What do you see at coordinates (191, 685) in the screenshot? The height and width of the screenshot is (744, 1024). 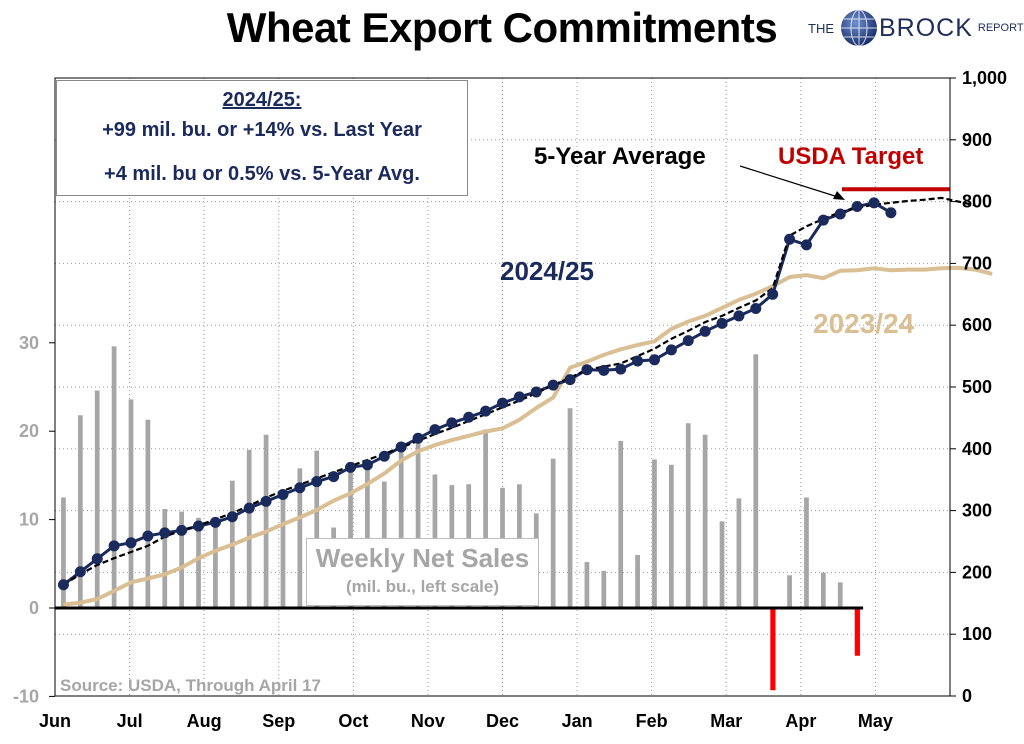 I see `source-note: Source: USDA, Through April 17` at bounding box center [191, 685].